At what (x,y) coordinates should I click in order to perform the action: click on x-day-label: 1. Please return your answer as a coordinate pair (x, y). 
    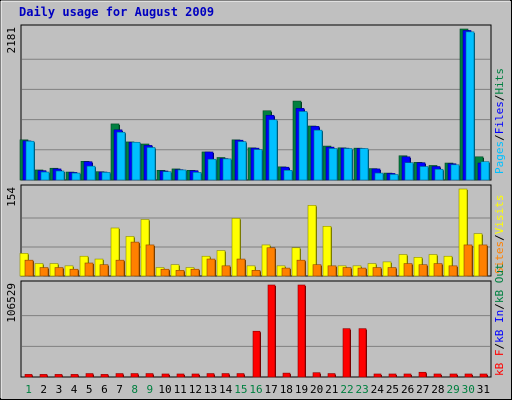
    Looking at the image, I should click on (28, 389).